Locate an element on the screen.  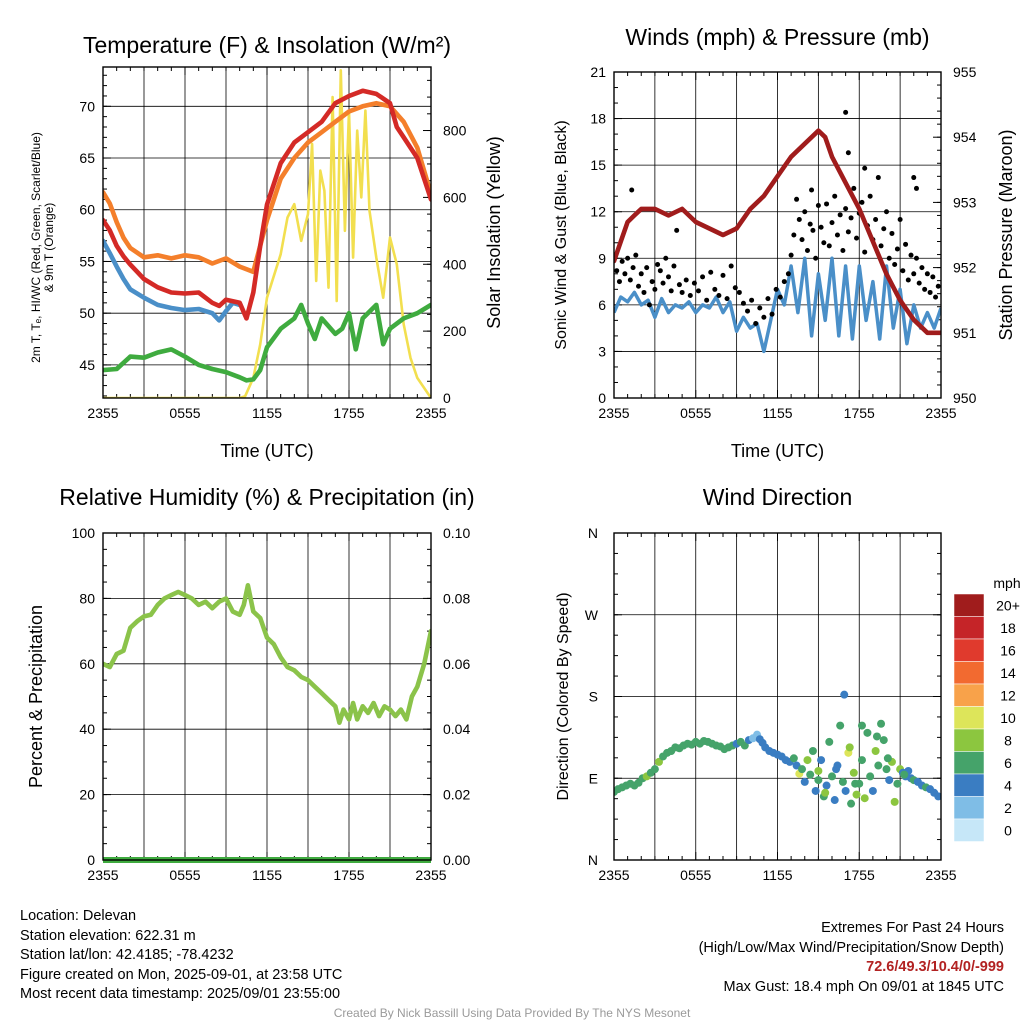
rh-series-group is located at coordinates (267, 654).